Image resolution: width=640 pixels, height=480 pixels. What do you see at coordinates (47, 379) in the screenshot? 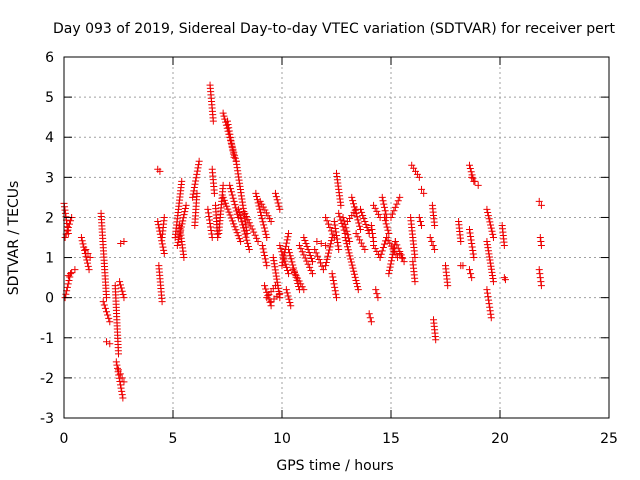
I see `y-tick-label: -2` at bounding box center [47, 379].